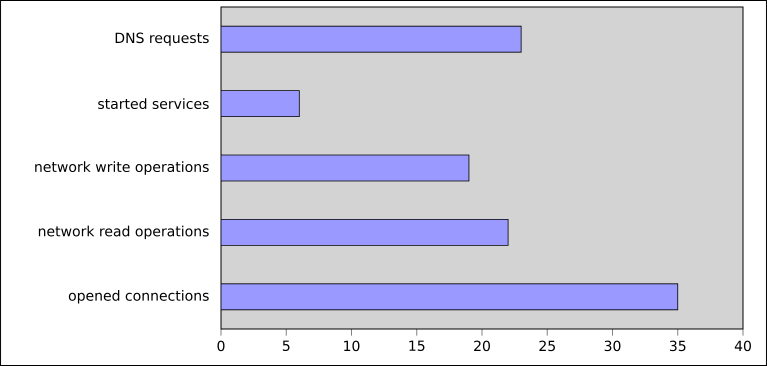  I want to click on x-tick-label: 10, so click(352, 346).